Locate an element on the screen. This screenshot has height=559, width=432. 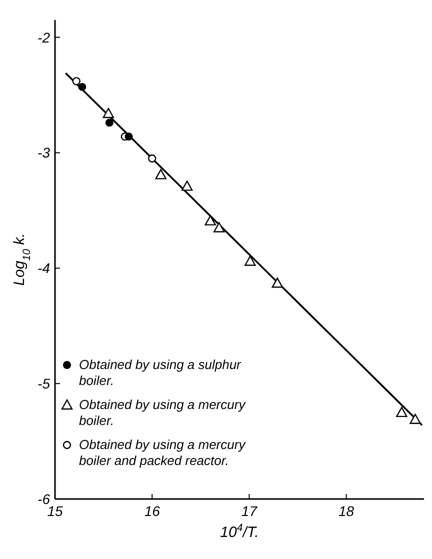
legend-label: Obtained by using a sulphur boiler. is located at coordinates (160, 372).